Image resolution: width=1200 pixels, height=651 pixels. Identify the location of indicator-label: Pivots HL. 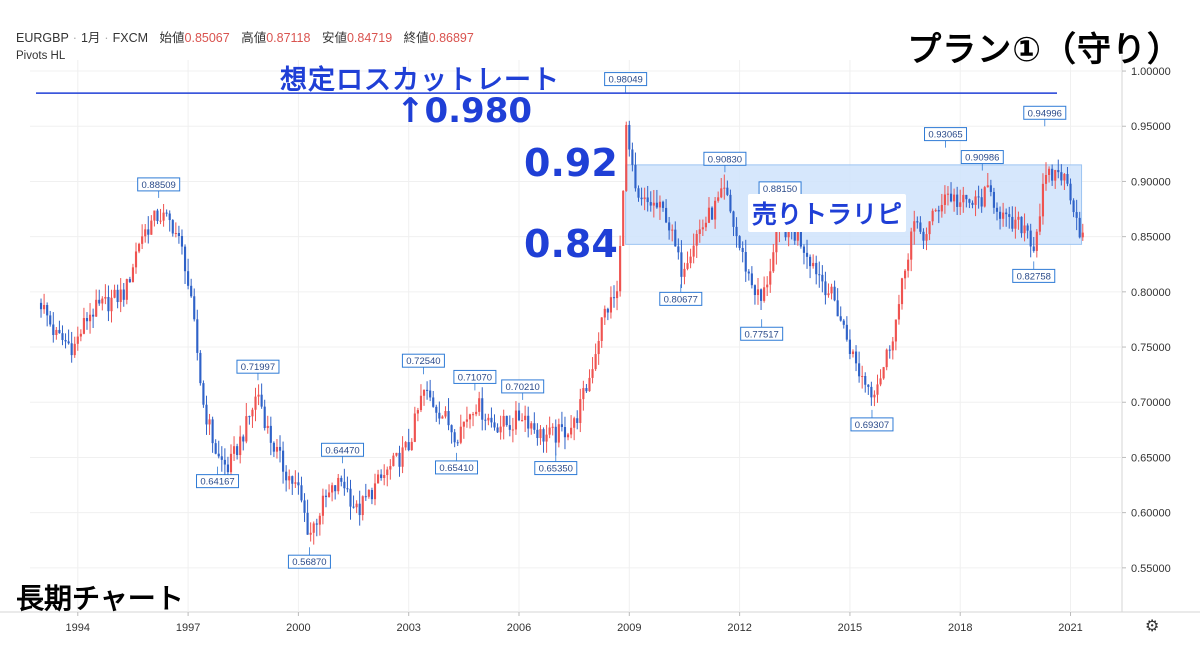
(41, 56).